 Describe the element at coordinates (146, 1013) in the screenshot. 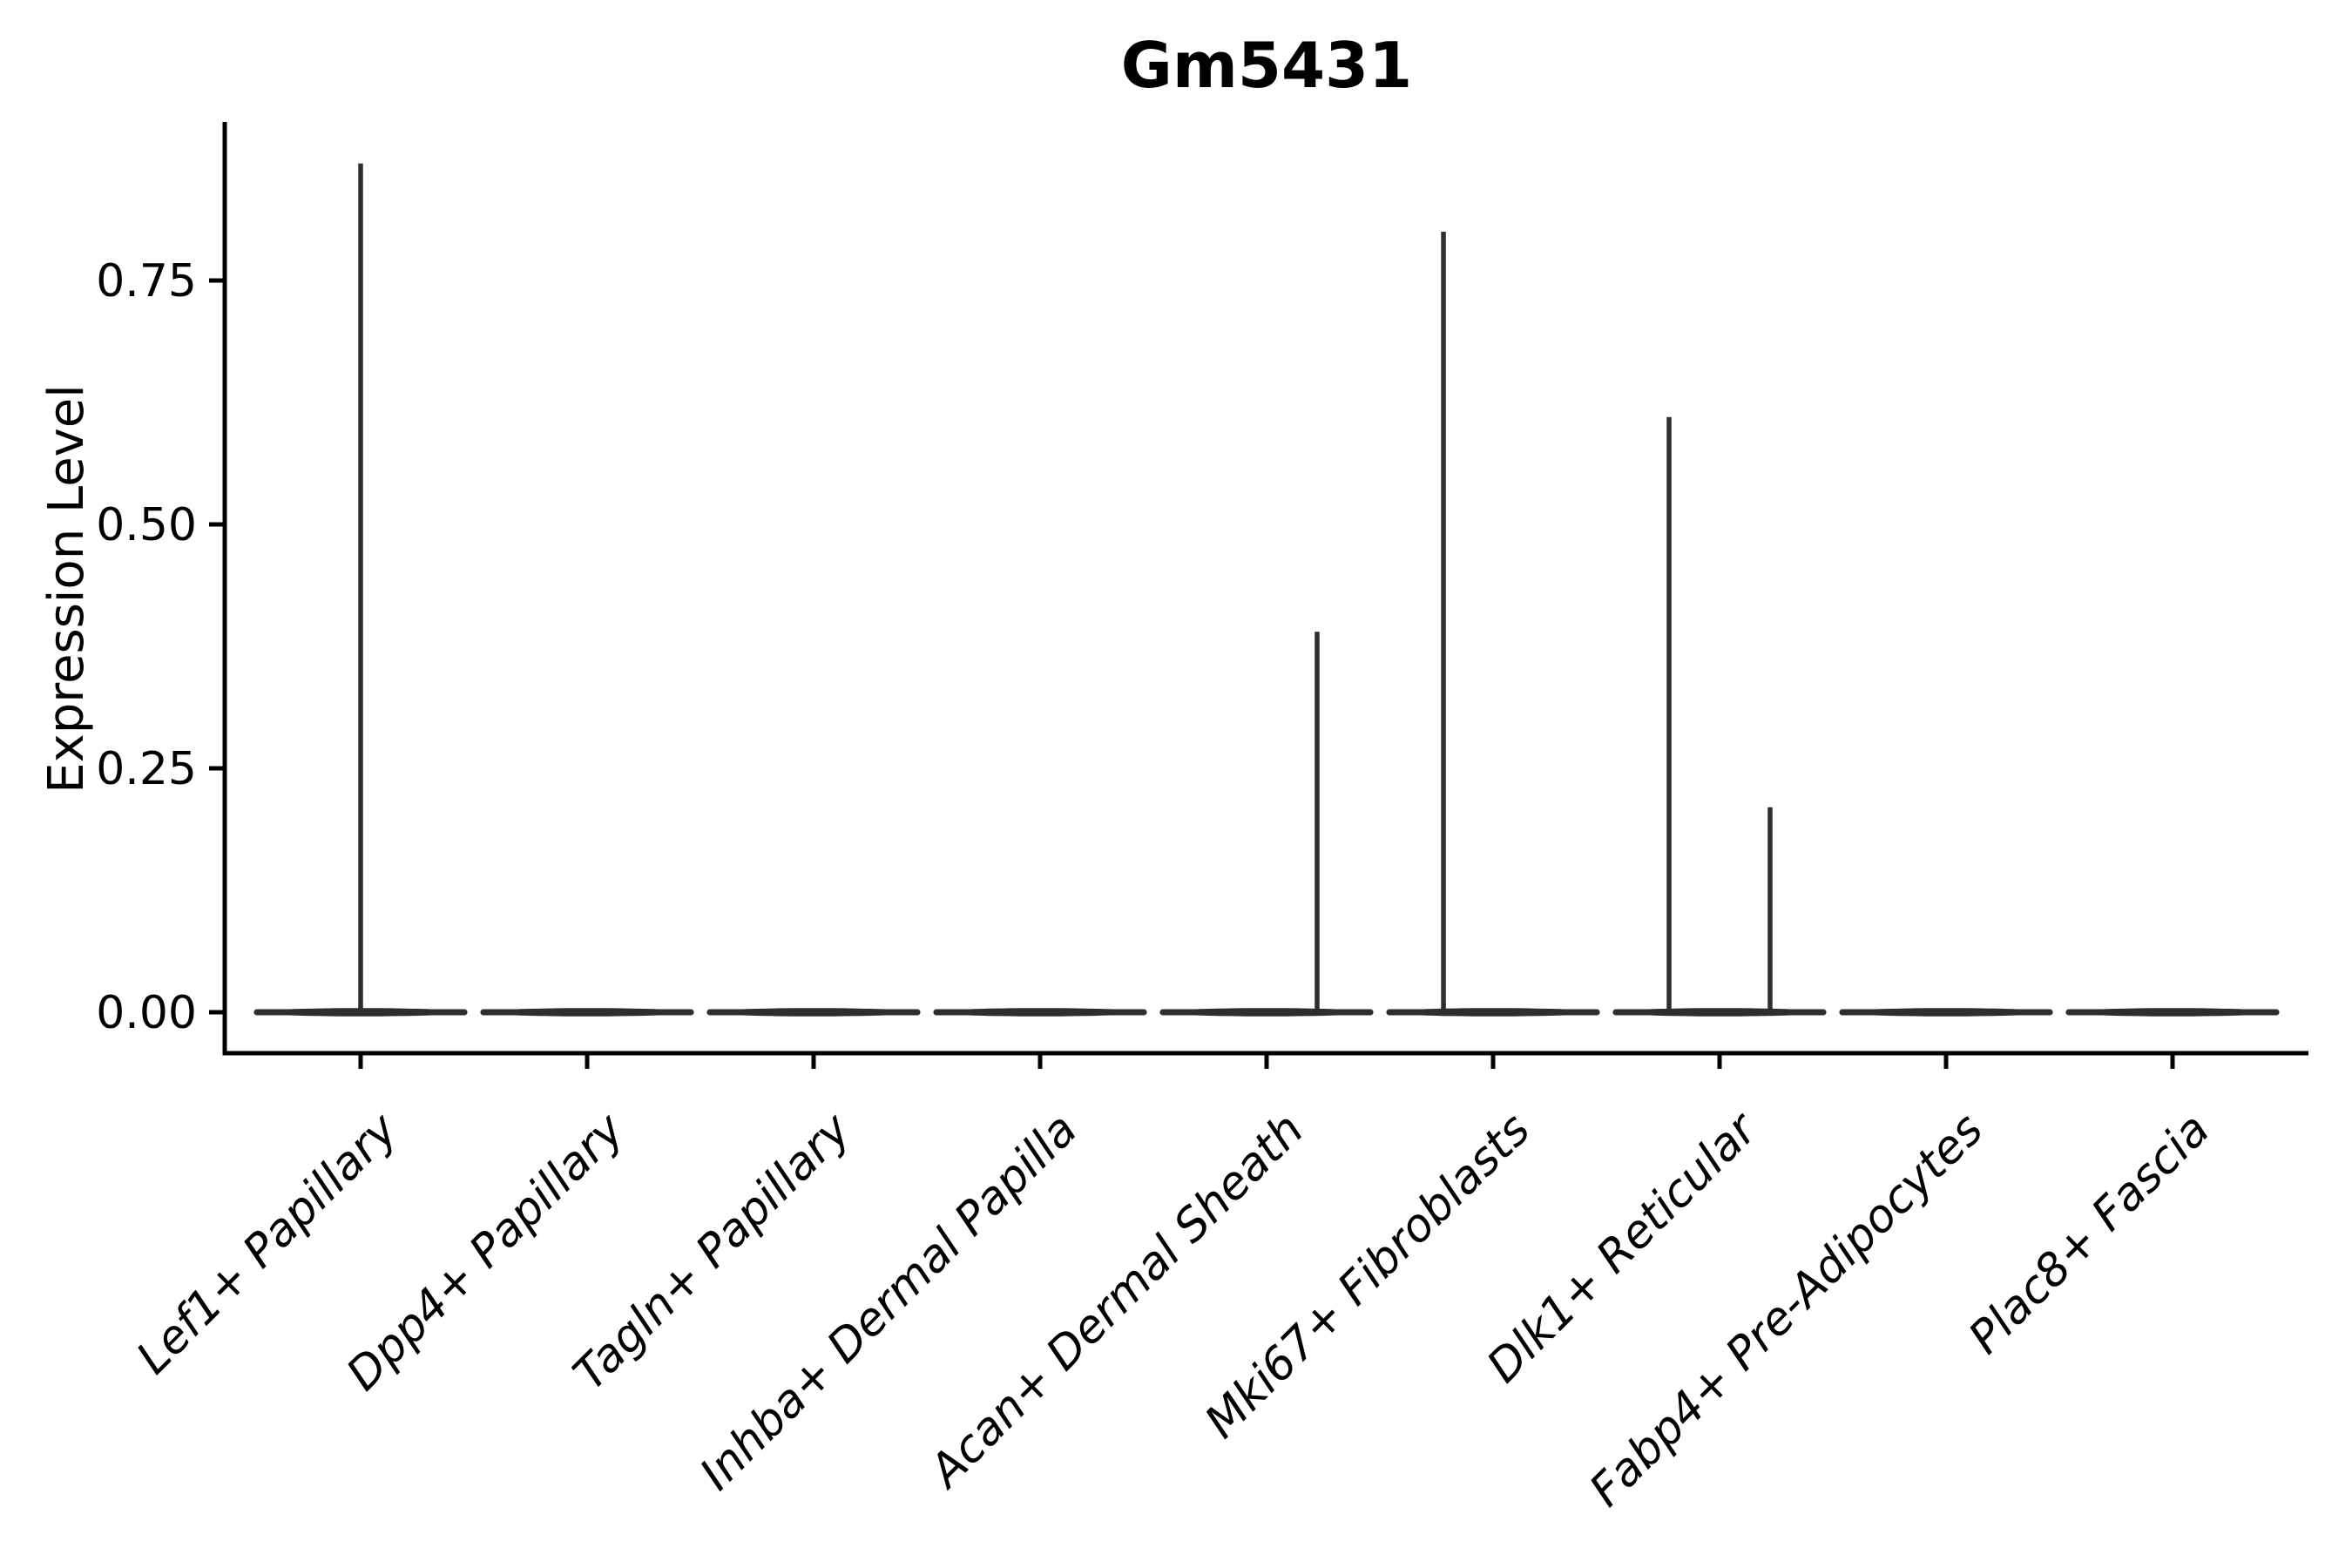

I see `y-tick-label: 0.00` at that location.